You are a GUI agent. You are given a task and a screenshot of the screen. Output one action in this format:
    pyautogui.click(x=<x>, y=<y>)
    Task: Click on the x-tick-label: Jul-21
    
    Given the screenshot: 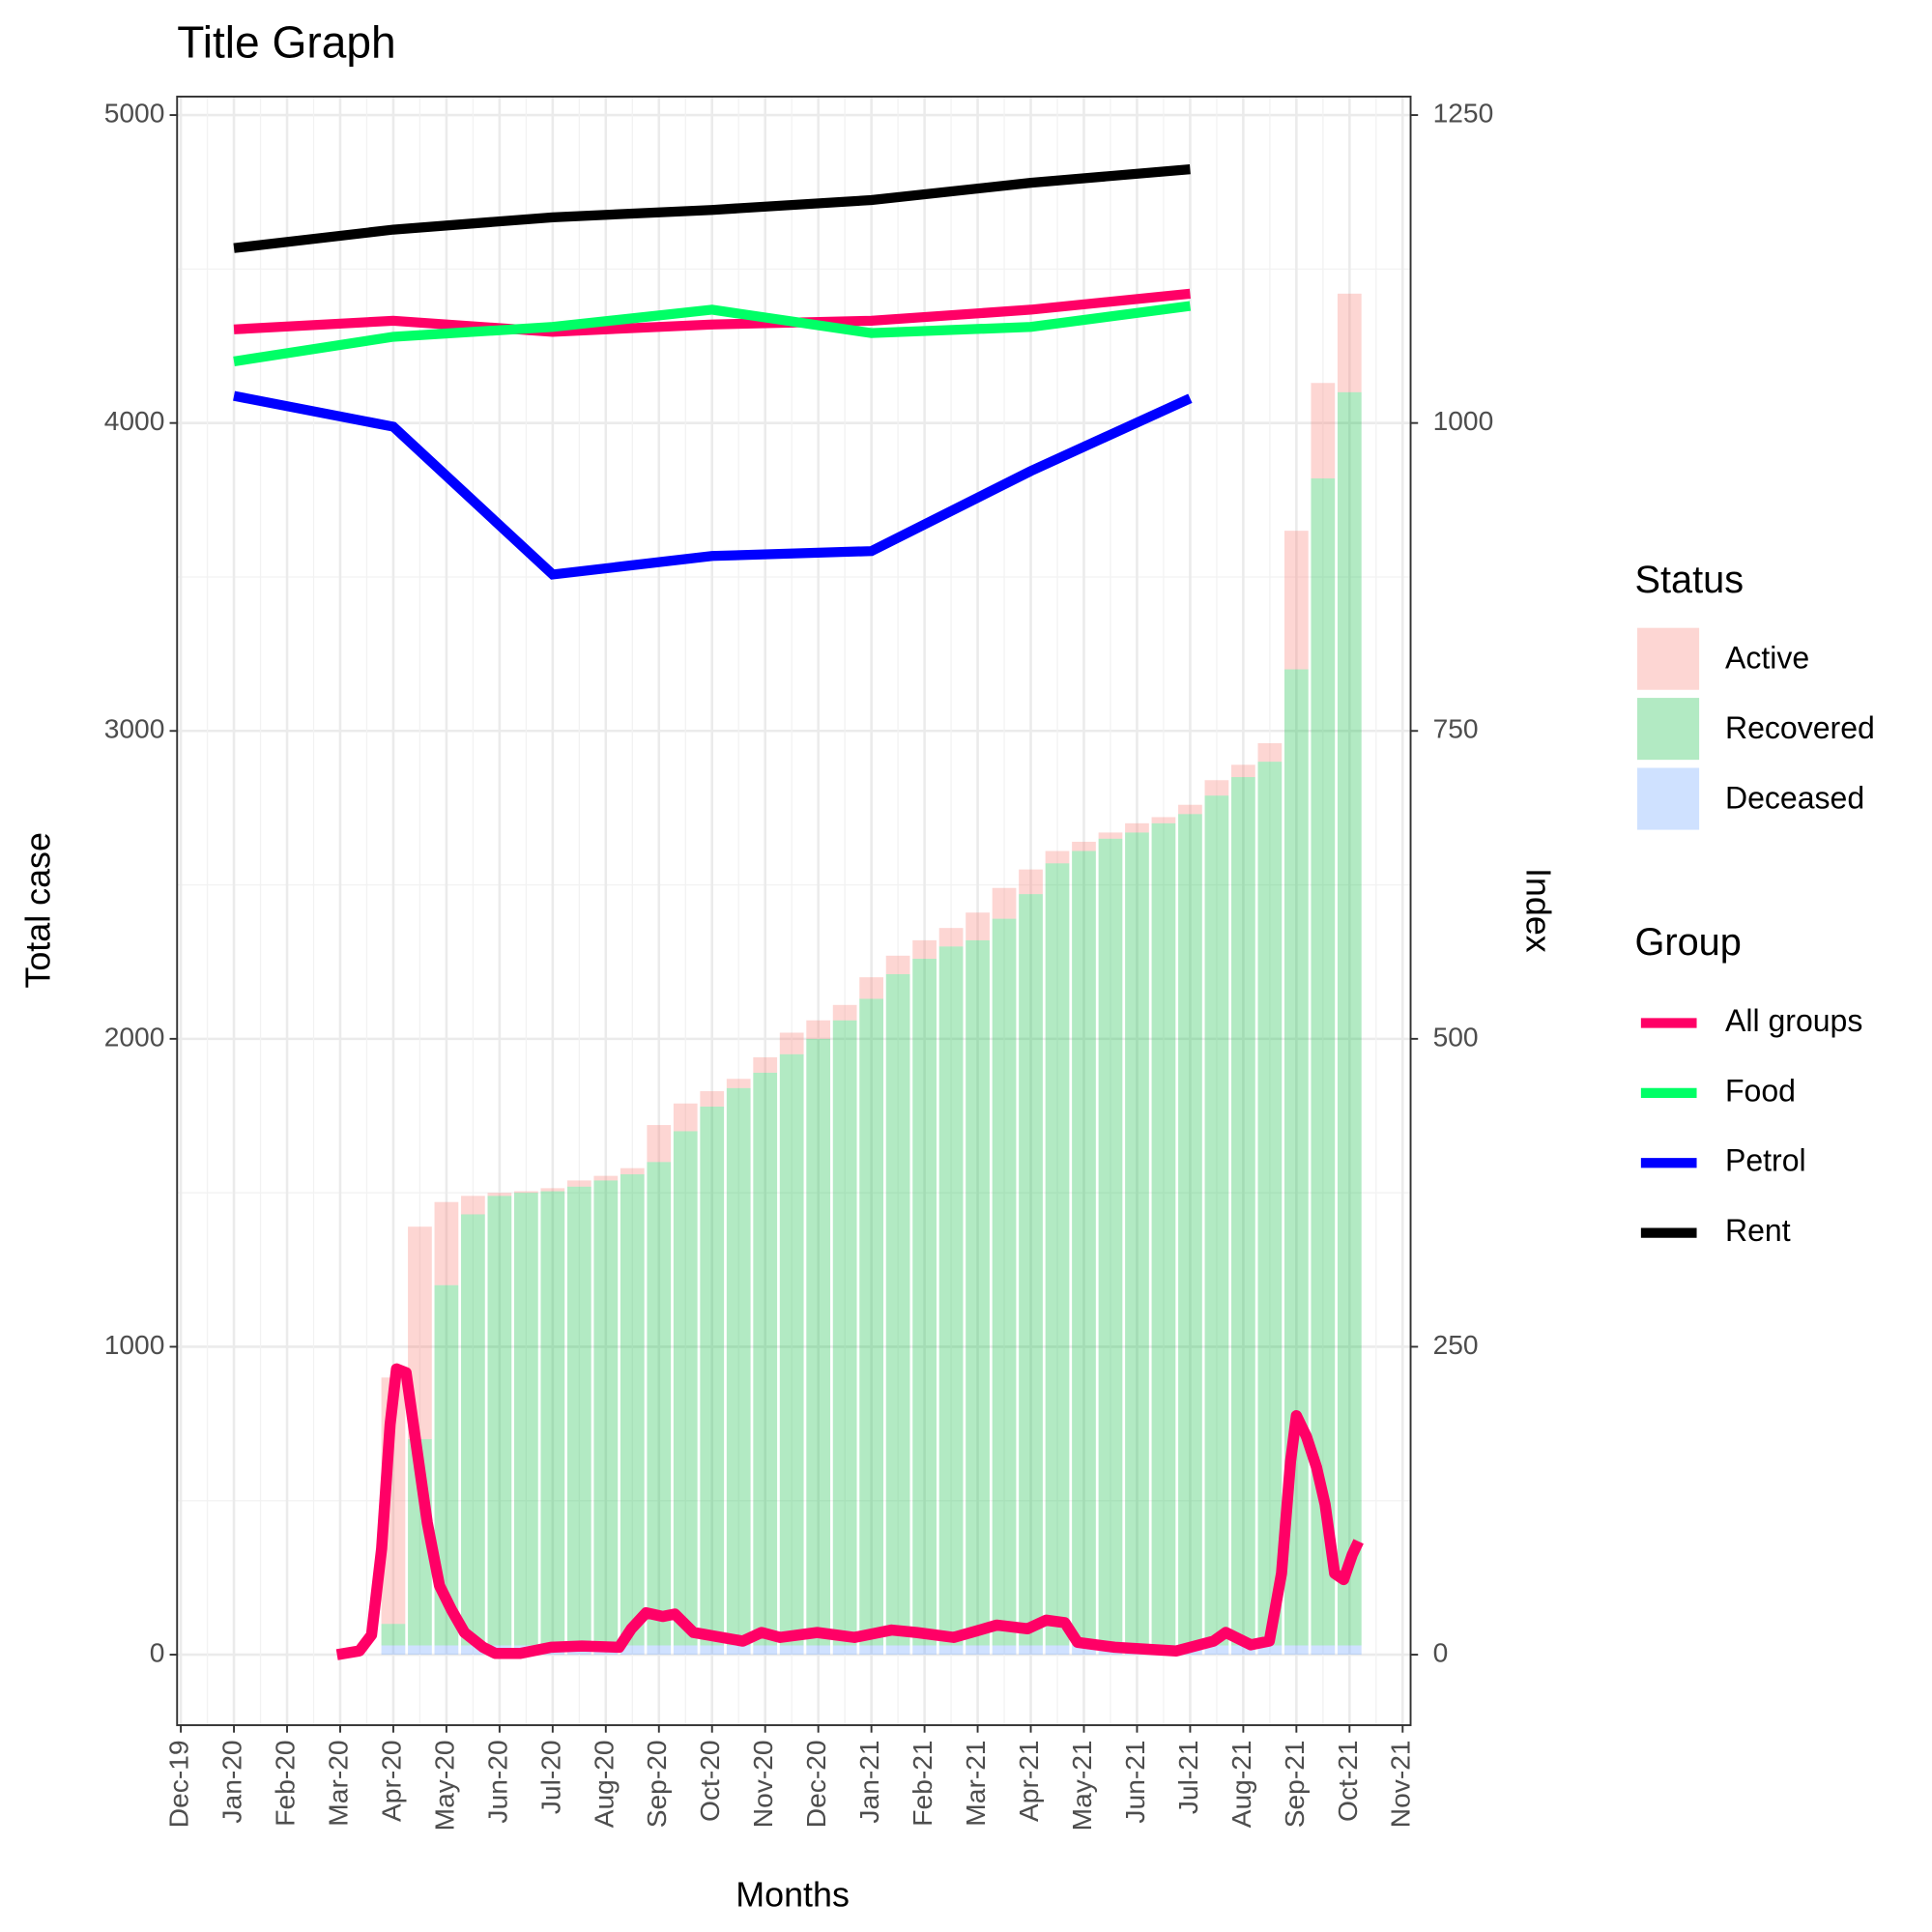 What is the action you would take?
    pyautogui.click(x=1187, y=1777)
    